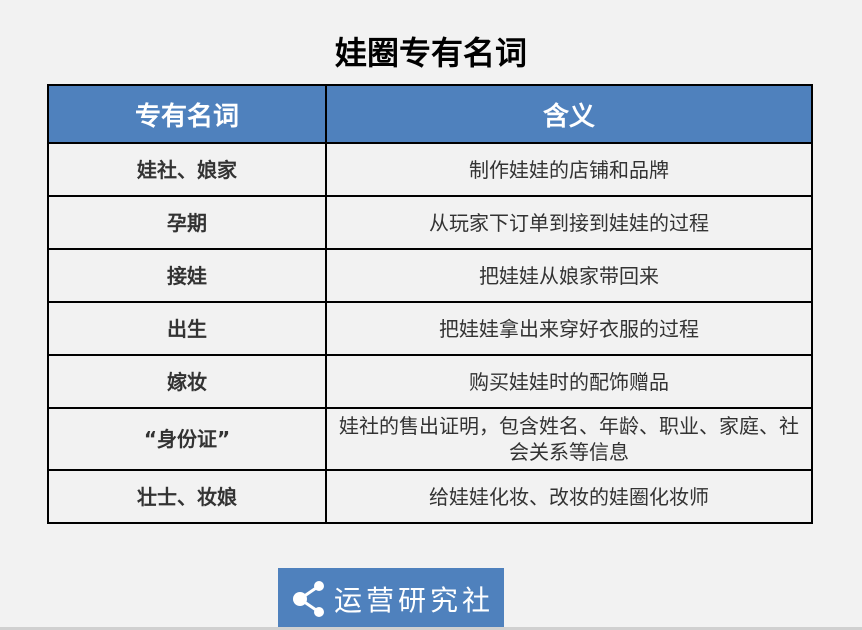  Describe the element at coordinates (569, 328) in the screenshot. I see `meaning-cell: 把娃娃拿出来穿好衣服的过程` at that location.